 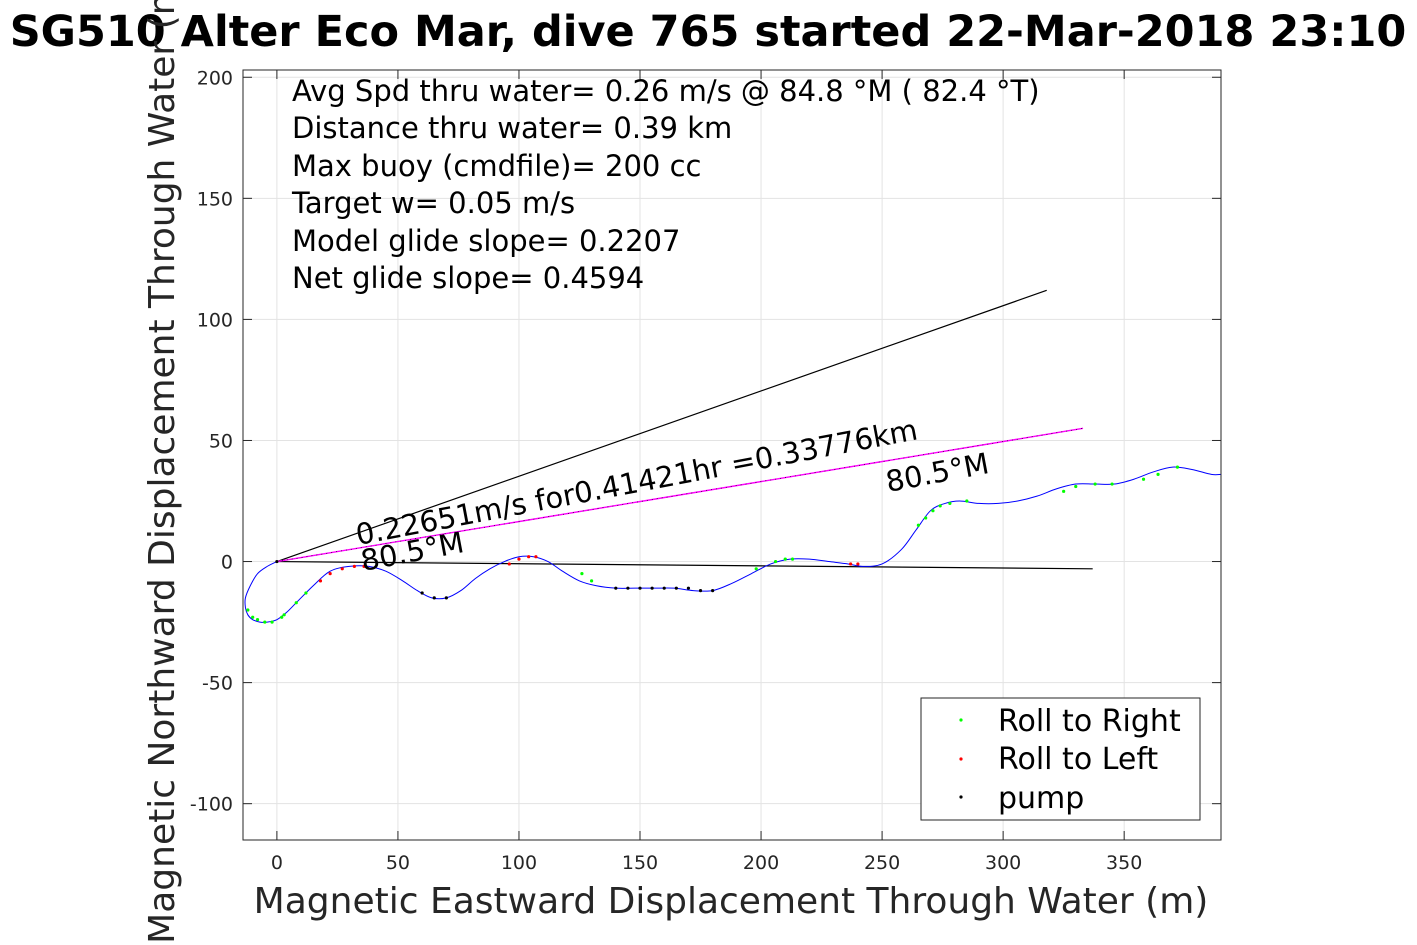 What do you see at coordinates (215, 320) in the screenshot?
I see `y-tick-label: 100` at bounding box center [215, 320].